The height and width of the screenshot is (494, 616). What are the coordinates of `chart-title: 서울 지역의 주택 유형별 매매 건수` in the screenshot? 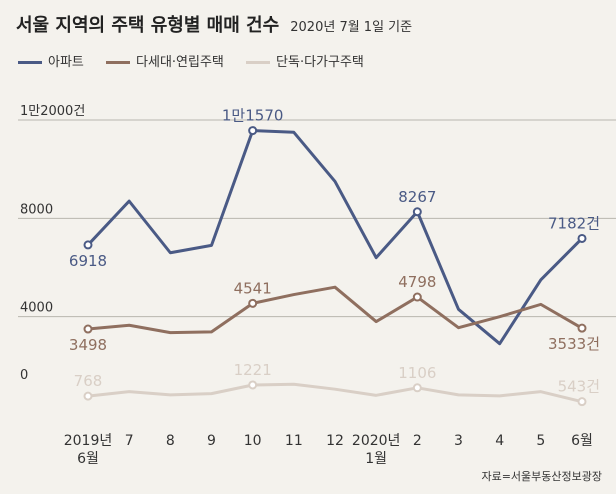 It's located at (148, 25).